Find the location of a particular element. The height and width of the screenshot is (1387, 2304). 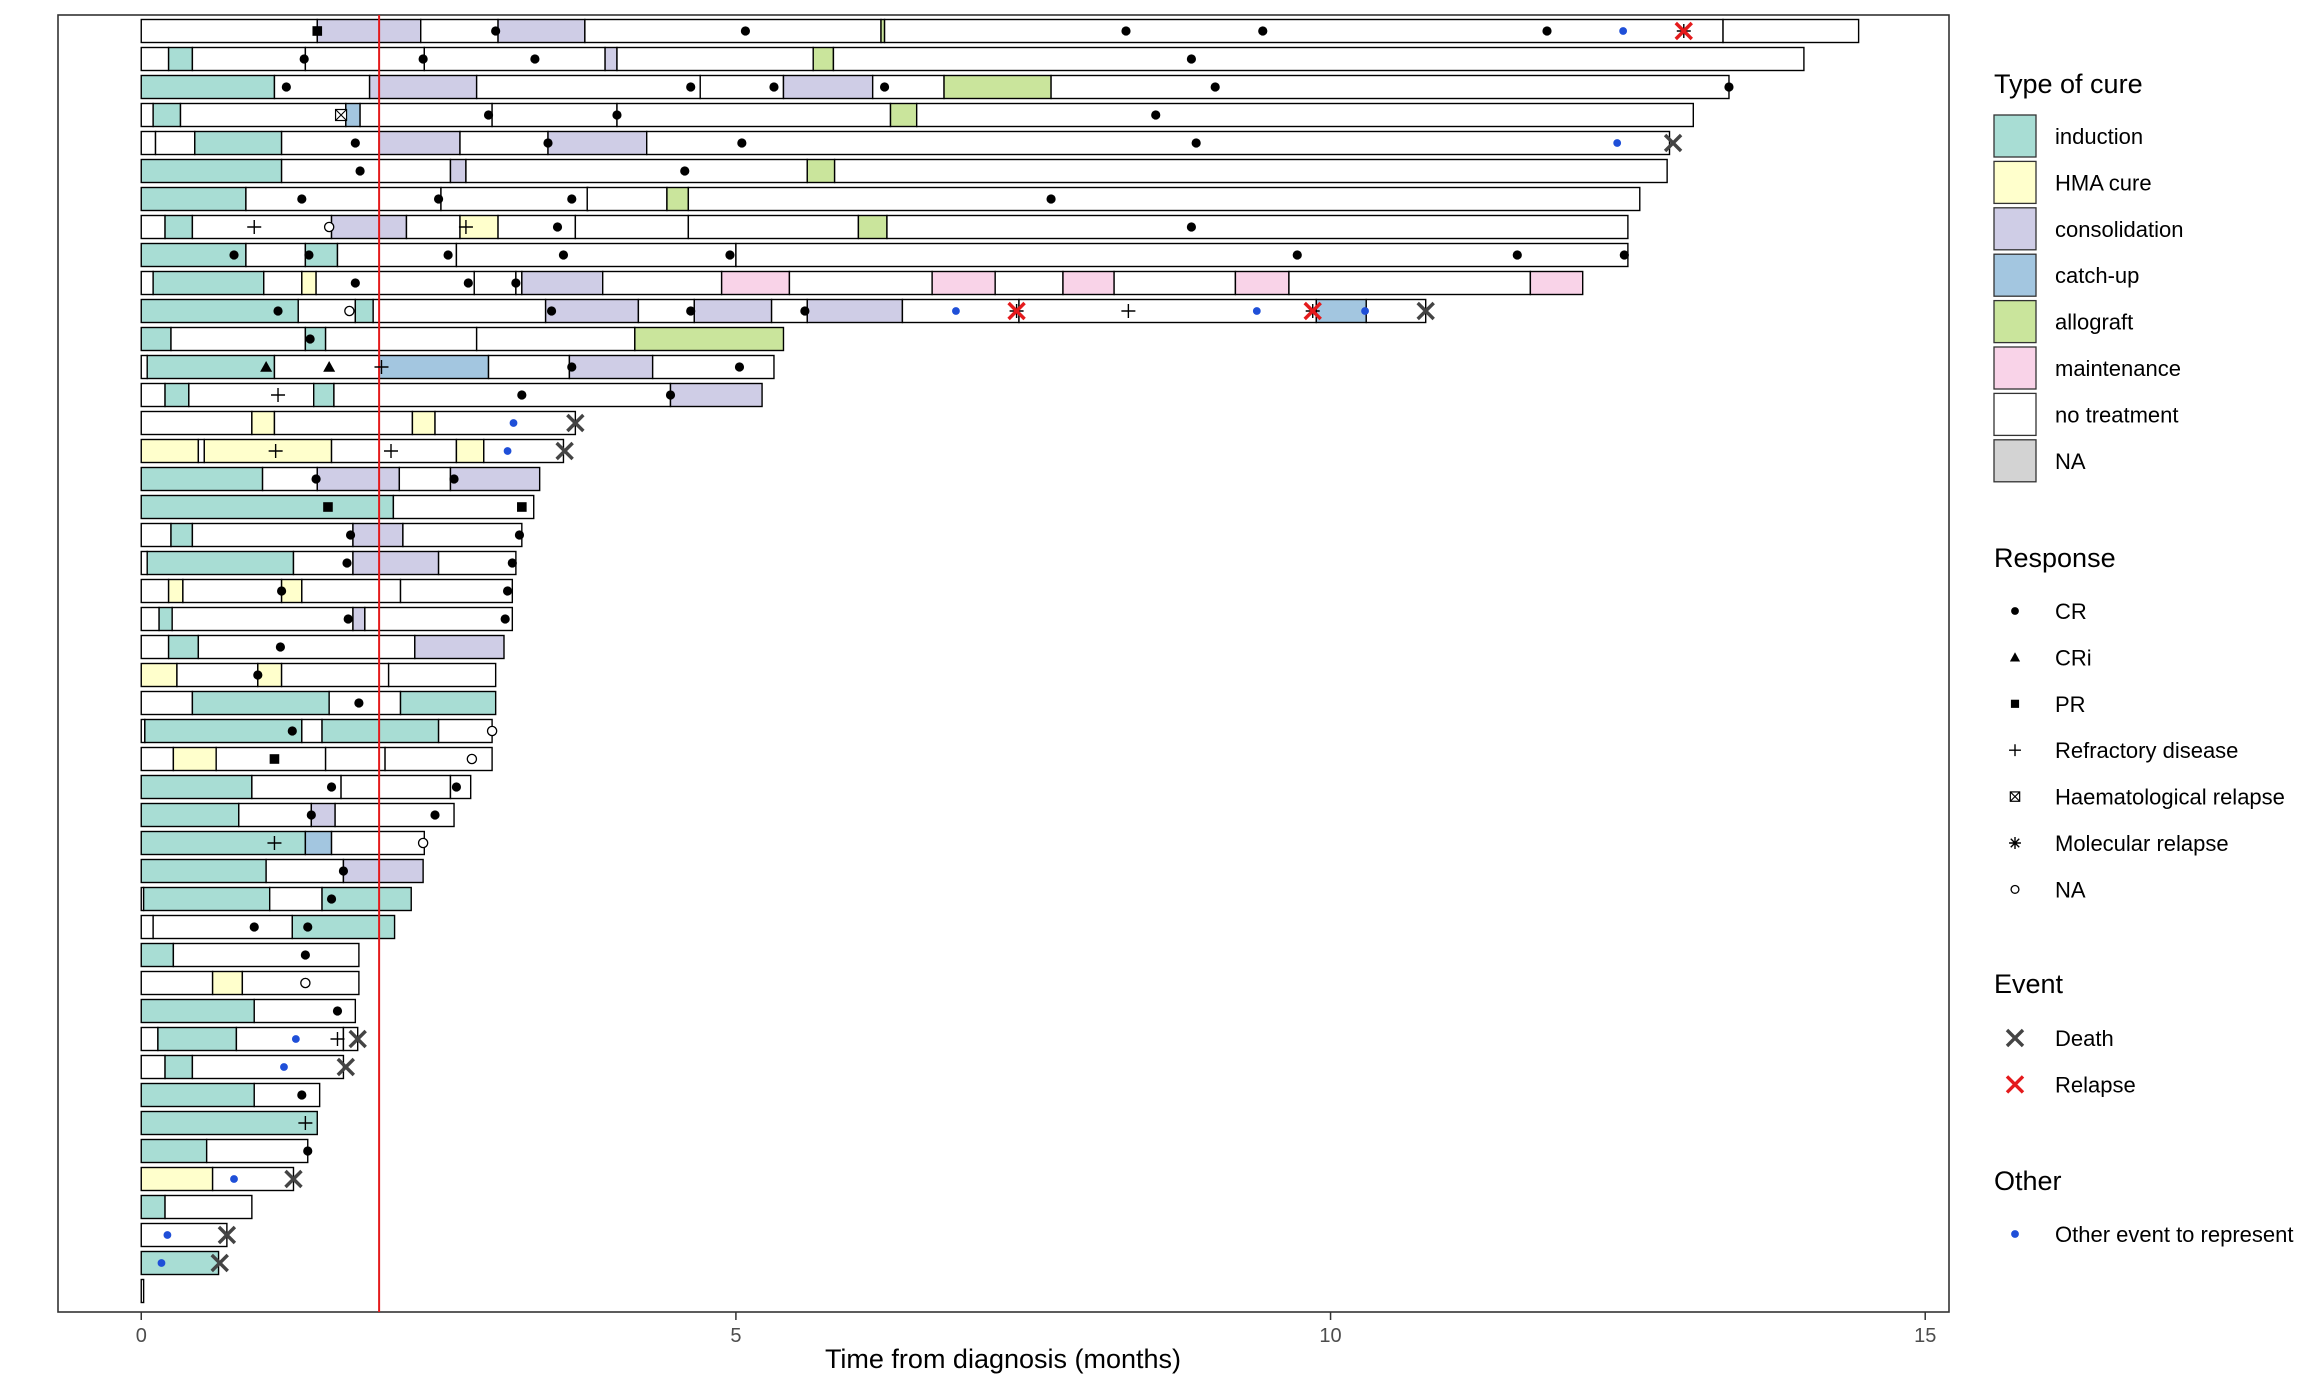

legend-symbol-nar-shape is located at coordinates (2015, 889).